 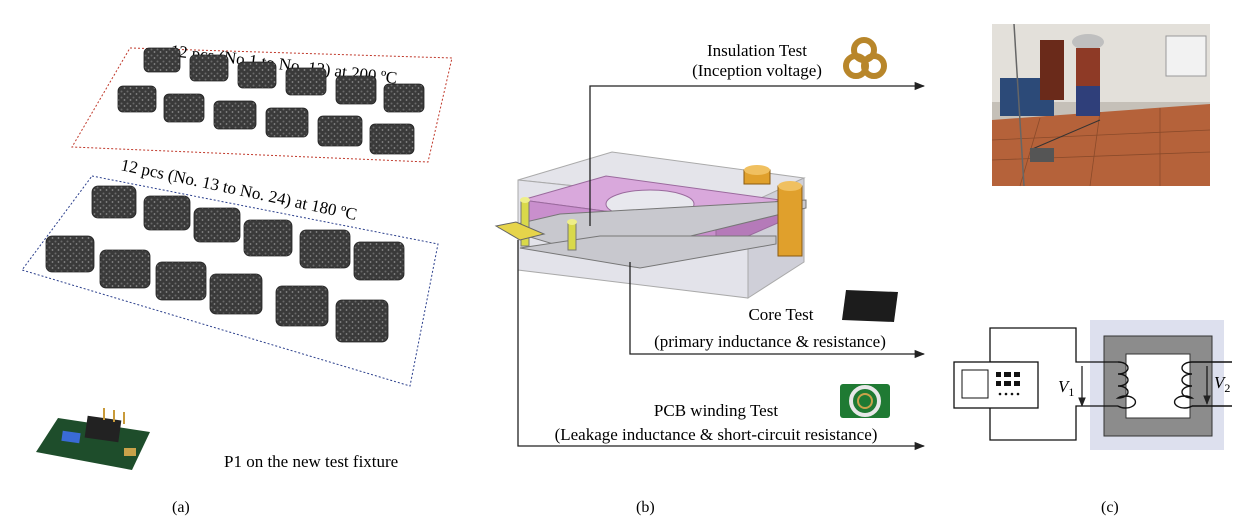 I want to click on core-sample-icon, so click(x=870, y=306).